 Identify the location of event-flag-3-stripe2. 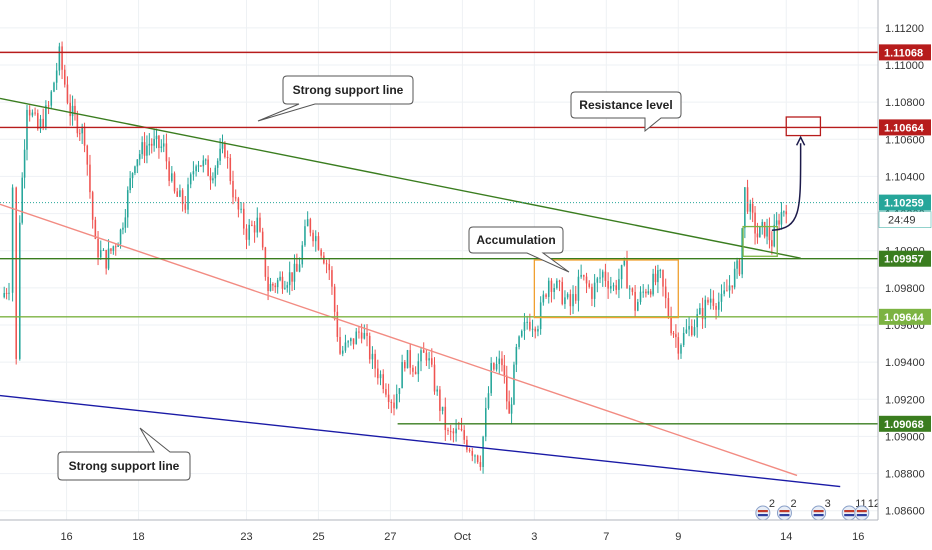
(818, 515).